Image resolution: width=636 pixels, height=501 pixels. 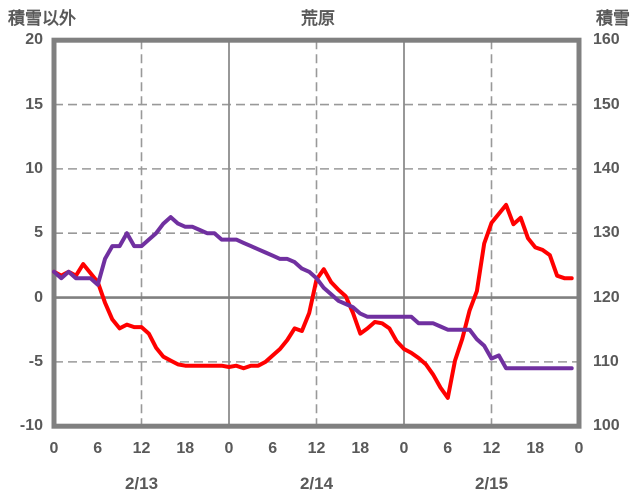 What do you see at coordinates (491, 483) in the screenshot?
I see `x-axis-date-label: 2/15` at bounding box center [491, 483].